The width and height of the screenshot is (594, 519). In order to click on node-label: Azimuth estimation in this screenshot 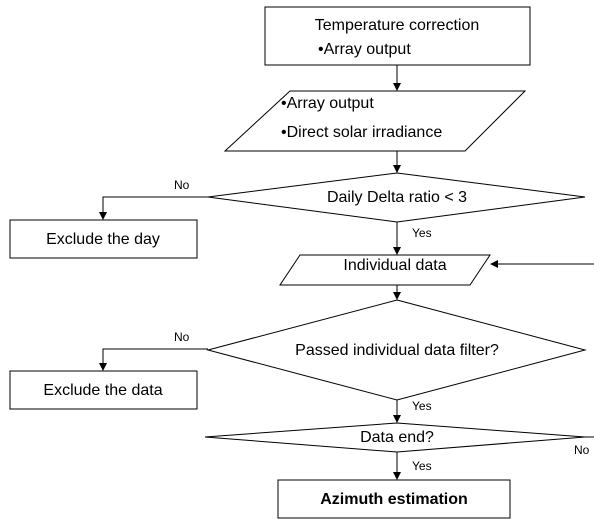, I will do `click(394, 499)`.